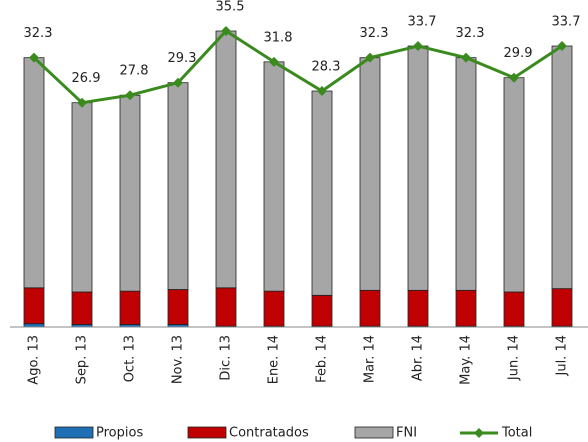 This screenshot has width=588, height=442. What do you see at coordinates (230, 7) in the screenshot?
I see `data-label: 35.5` at bounding box center [230, 7].